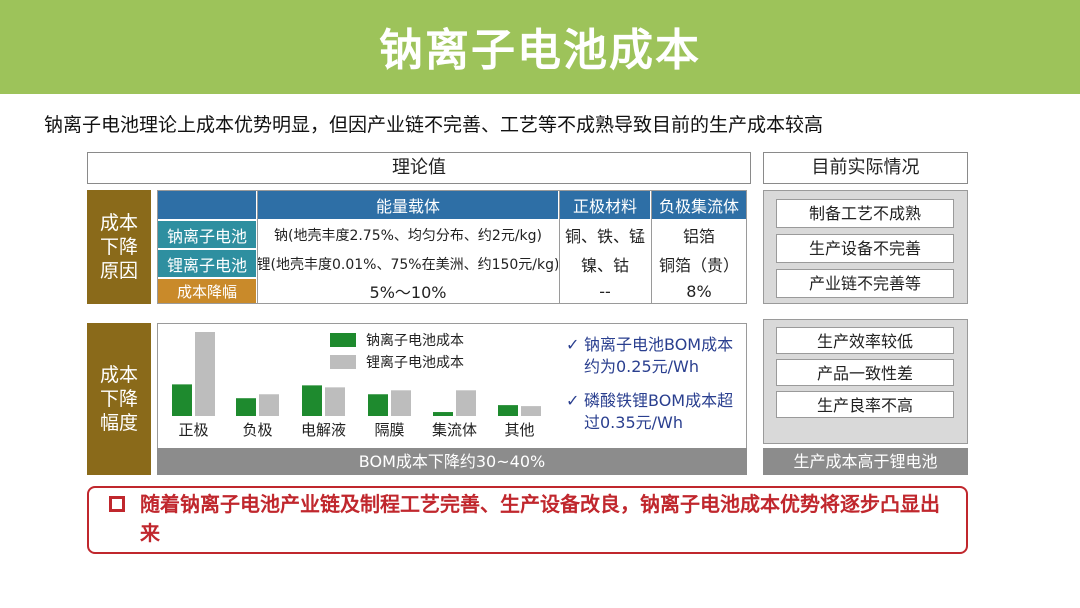 This screenshot has width=1080, height=608. Describe the element at coordinates (454, 430) in the screenshot. I see `category-label: 集流体` at that location.